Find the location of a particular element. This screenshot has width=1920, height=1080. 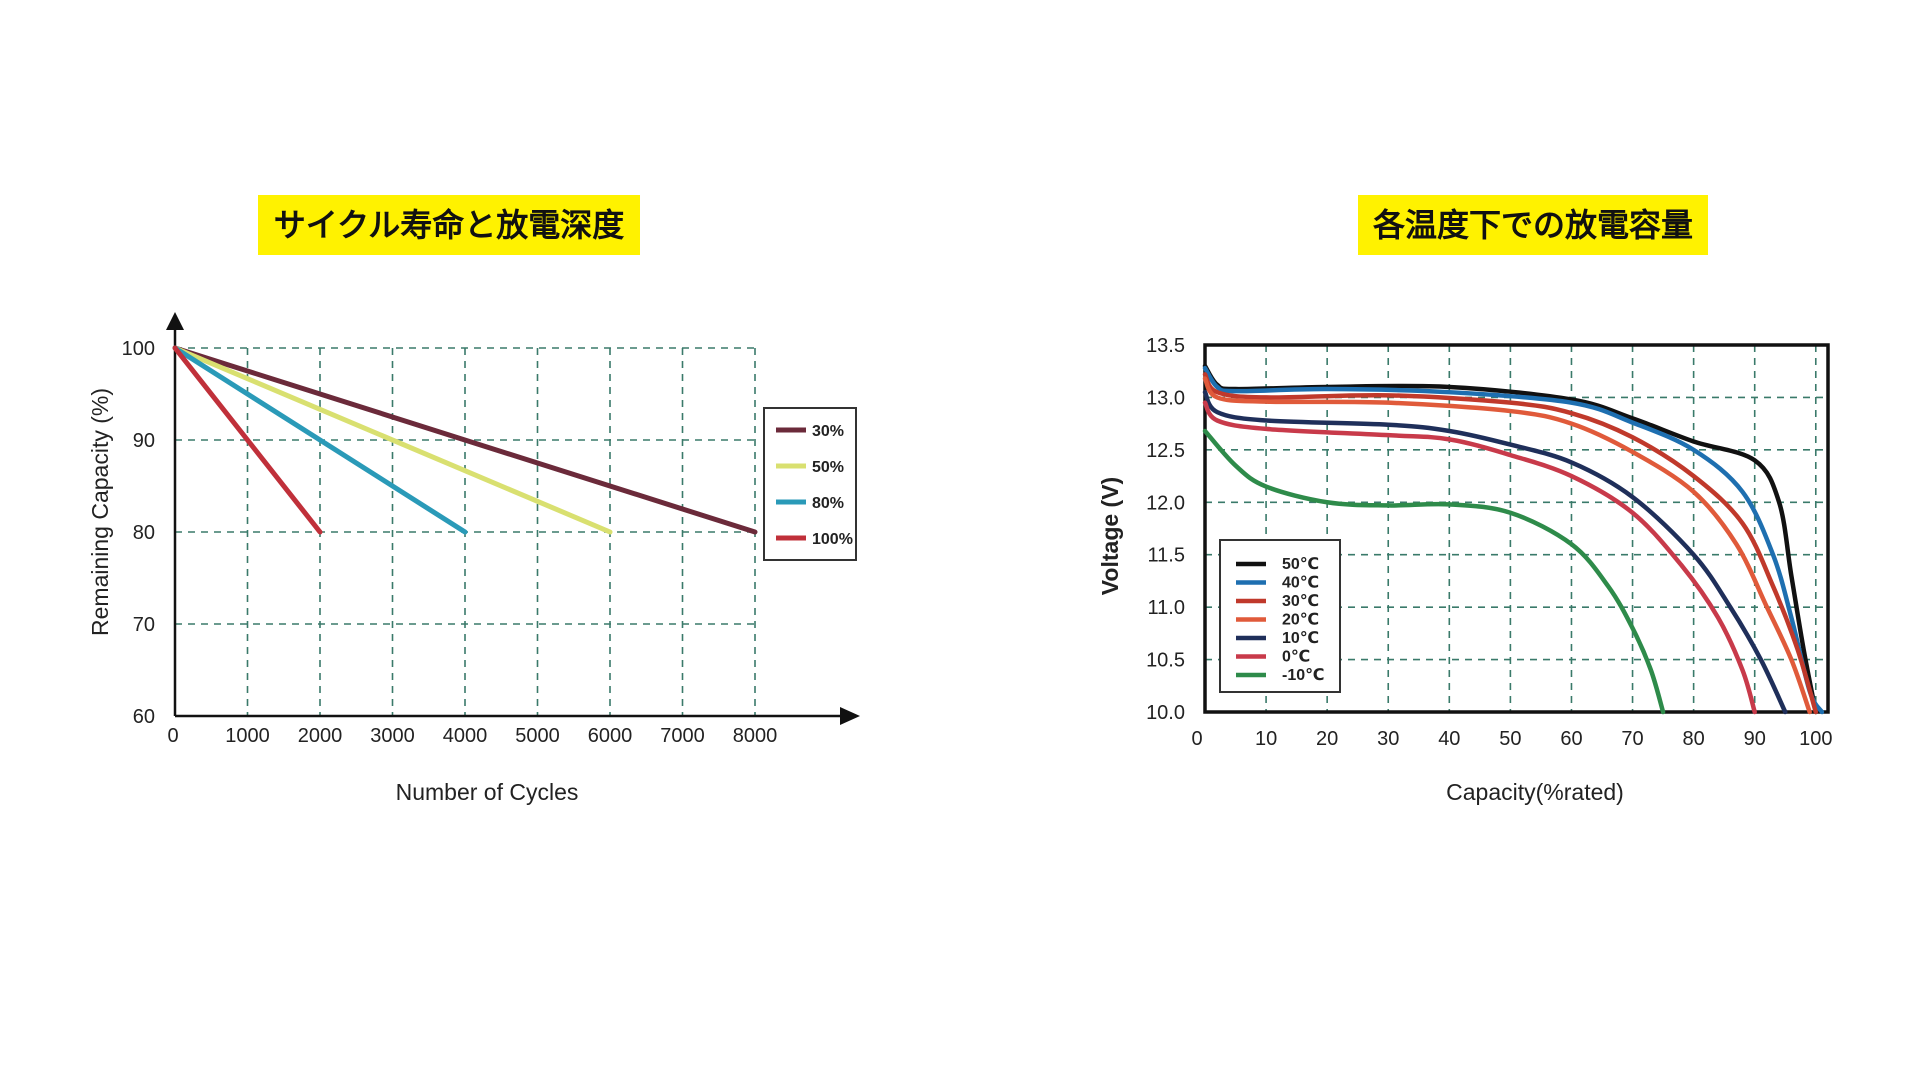

temp-chart-series-line-20℃ is located at coordinates (1507, 545).